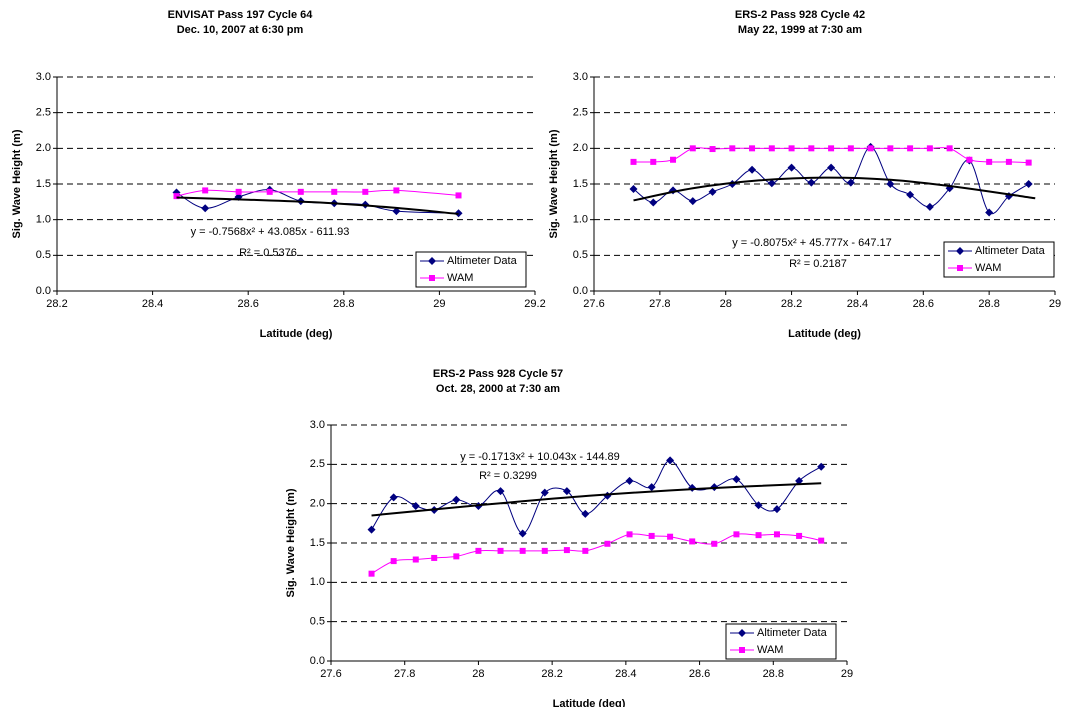  I want to click on chart-subtitle: Oct. 28, 2000 at 7:30 am, so click(498, 389).